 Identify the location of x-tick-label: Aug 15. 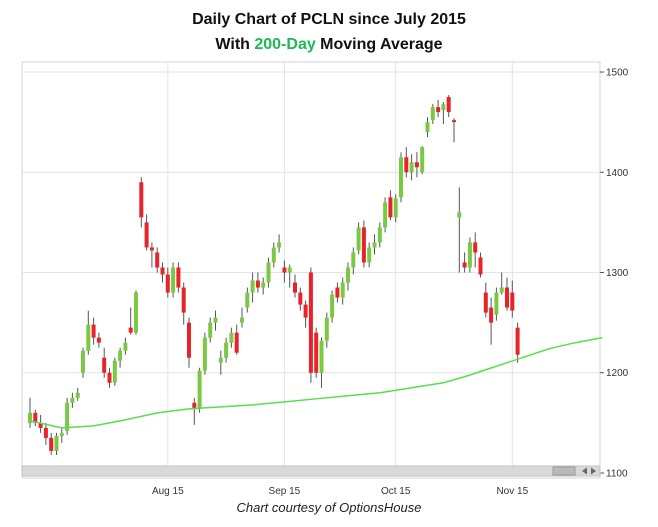
(168, 491).